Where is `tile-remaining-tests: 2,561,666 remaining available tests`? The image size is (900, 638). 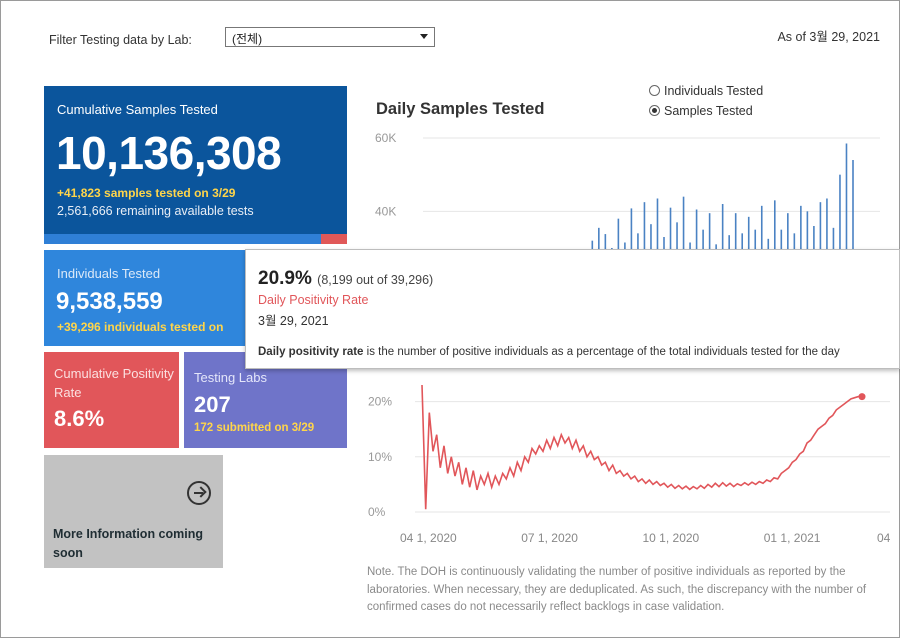 tile-remaining-tests: 2,561,666 remaining available tests is located at coordinates (155, 211).